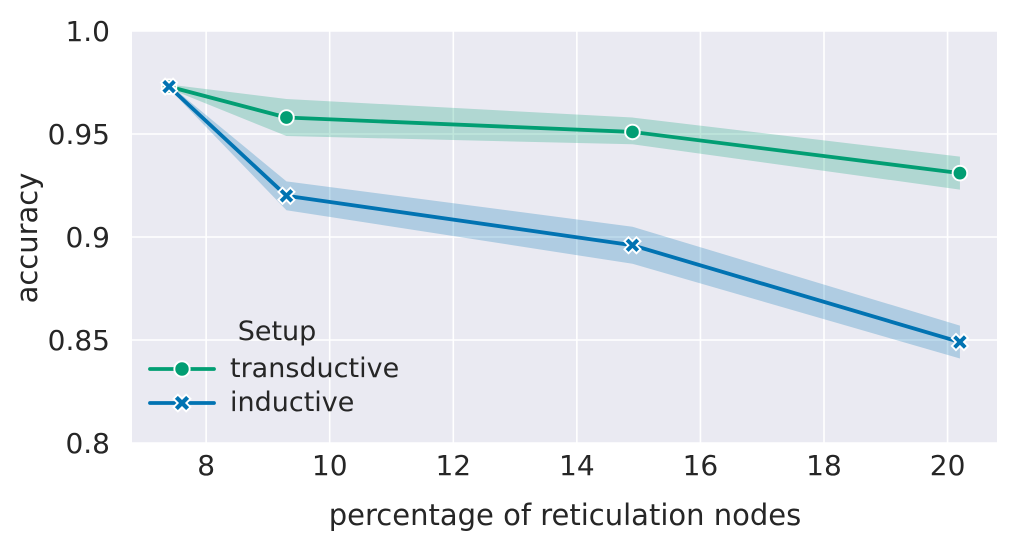  I want to click on series-line-transductive, so click(564, 130).